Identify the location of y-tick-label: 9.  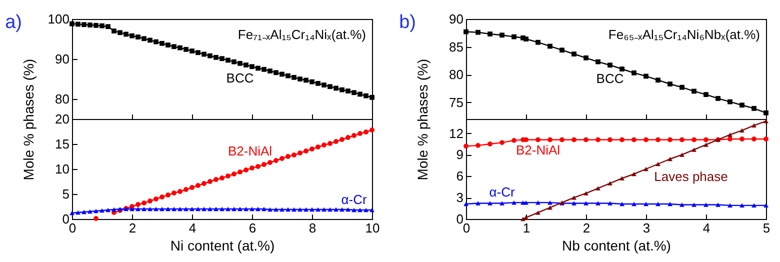
(460, 154).